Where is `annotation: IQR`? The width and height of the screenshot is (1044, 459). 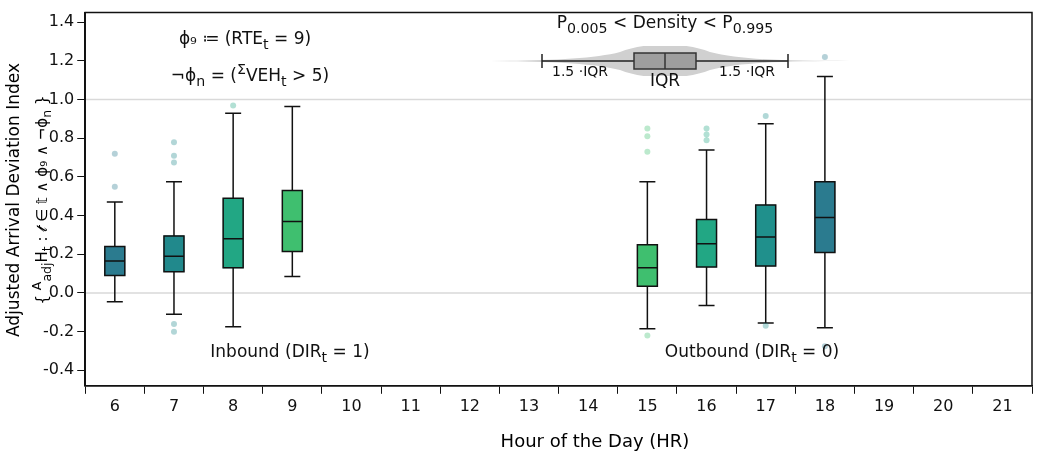
annotation: IQR is located at coordinates (665, 80).